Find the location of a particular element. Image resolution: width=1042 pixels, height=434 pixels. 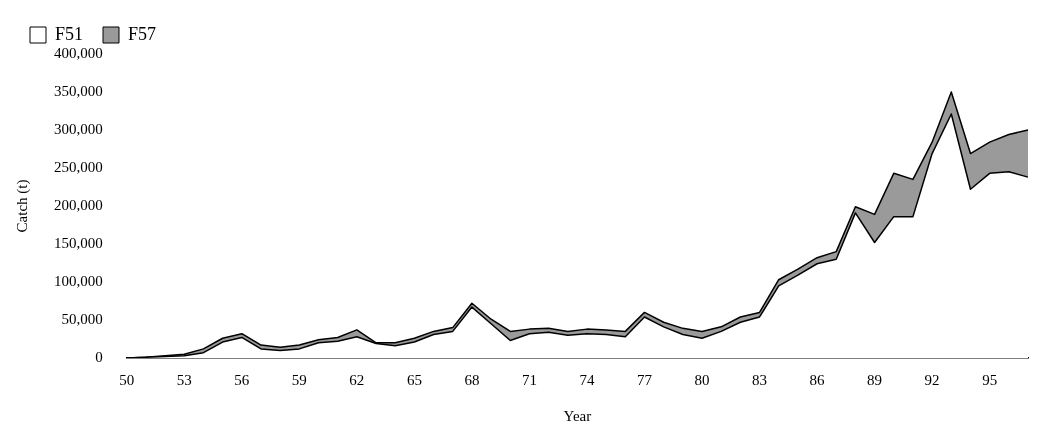

x-tick-label: 62 is located at coordinates (357, 379).